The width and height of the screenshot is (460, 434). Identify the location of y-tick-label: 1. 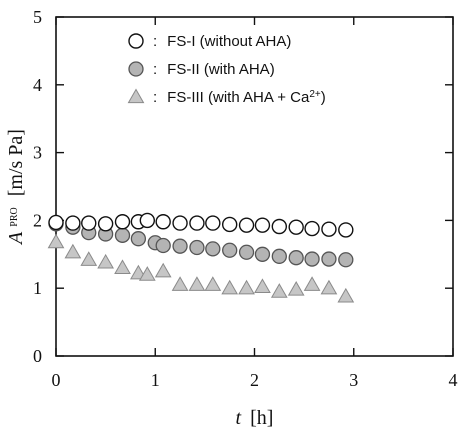
(37, 288).